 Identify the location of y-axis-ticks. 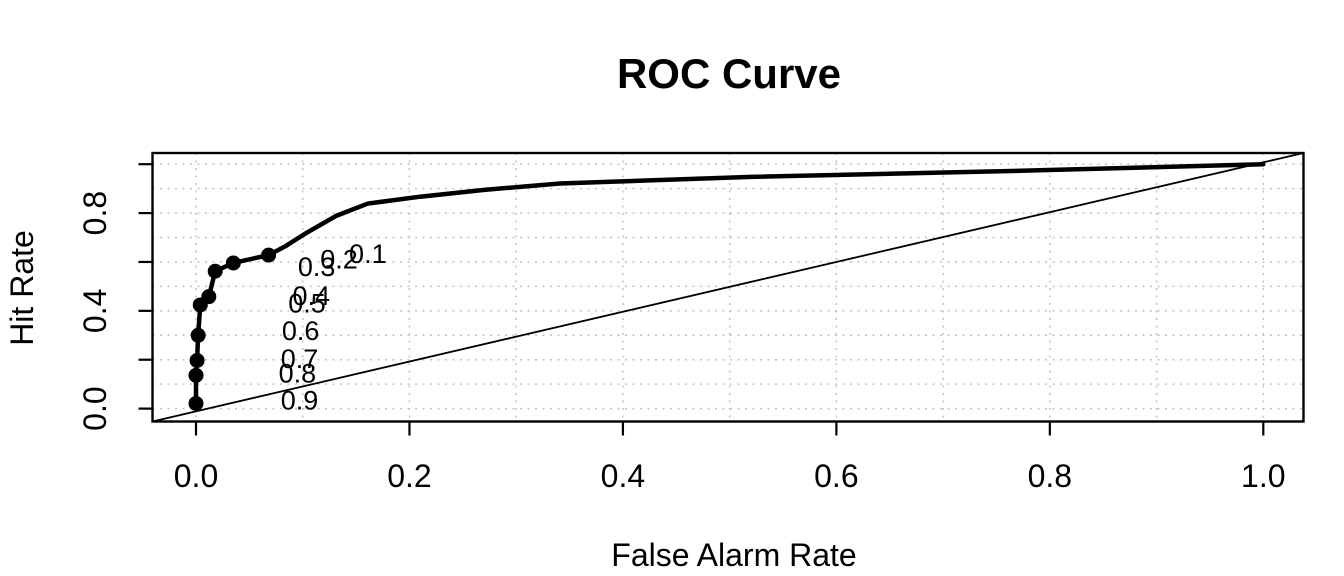
(145, 286).